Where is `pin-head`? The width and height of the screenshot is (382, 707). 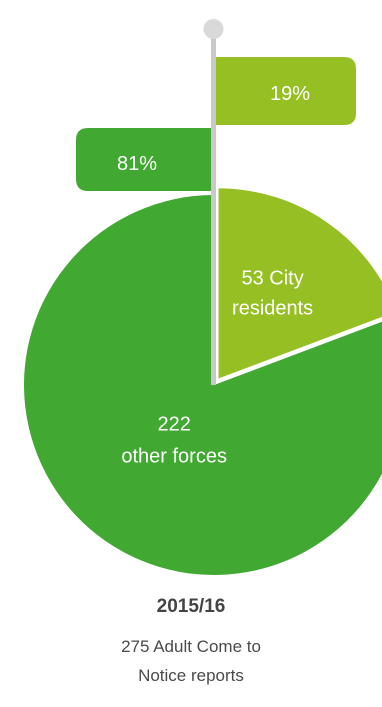
pin-head is located at coordinates (213, 29).